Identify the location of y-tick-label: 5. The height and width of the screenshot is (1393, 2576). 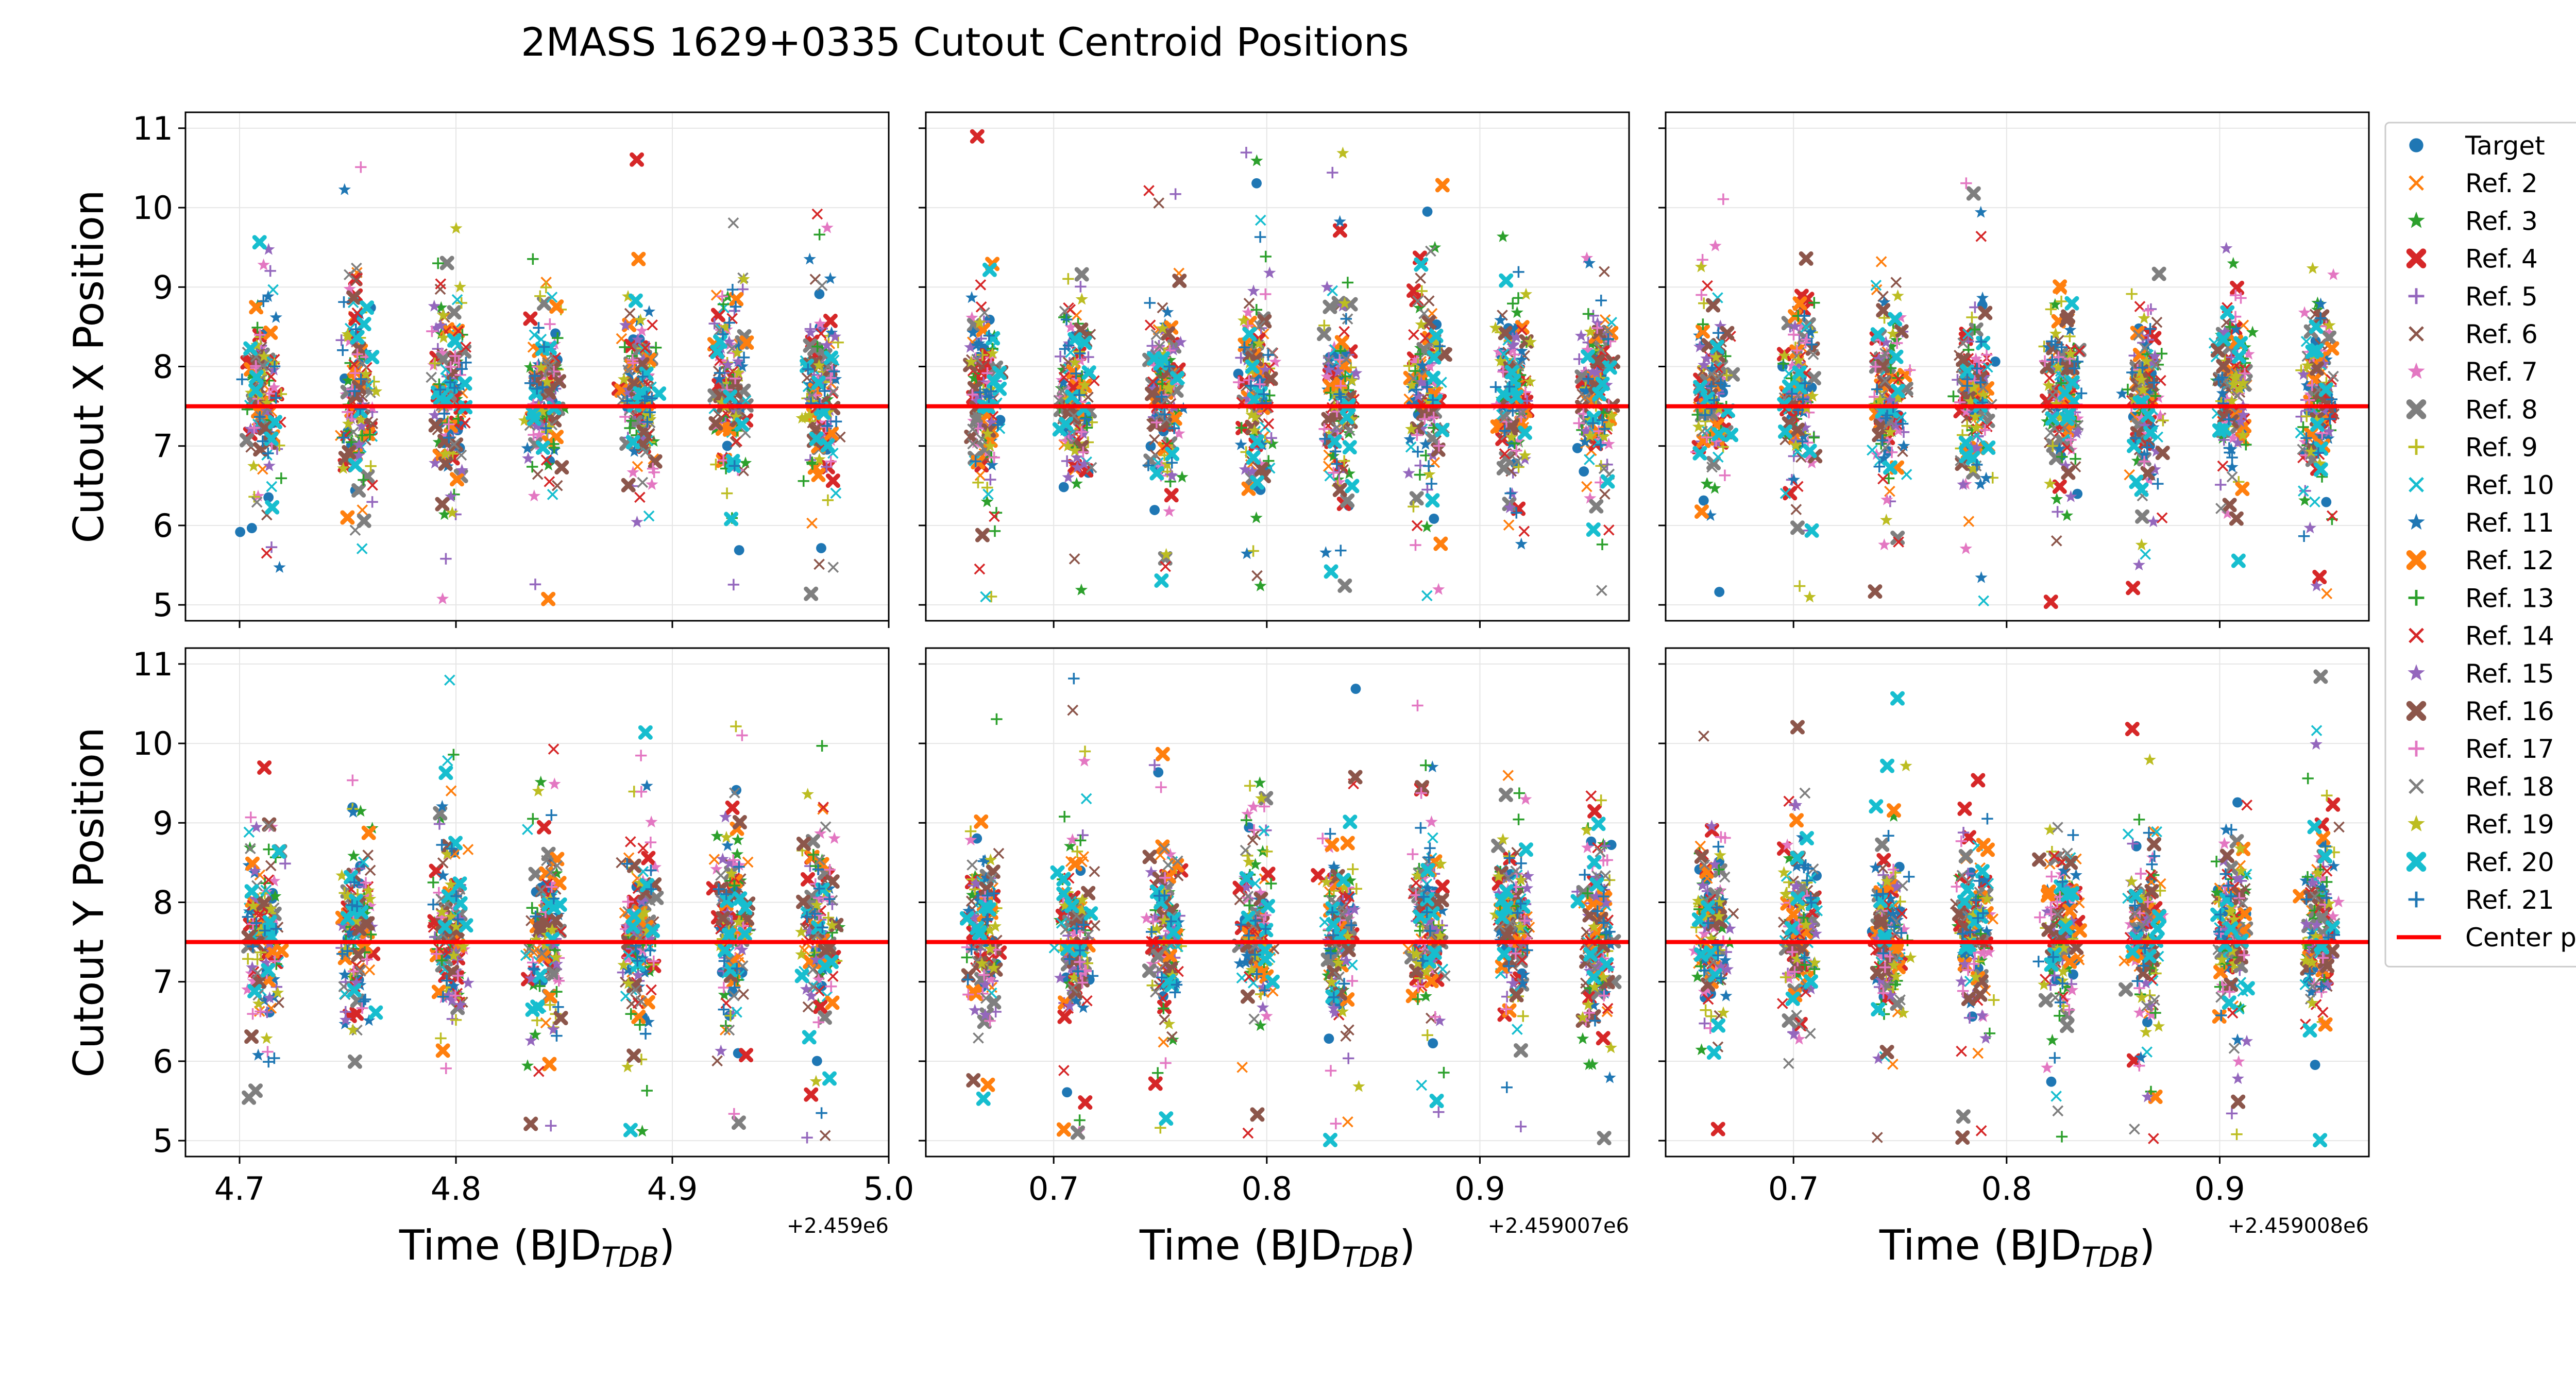
(163, 605).